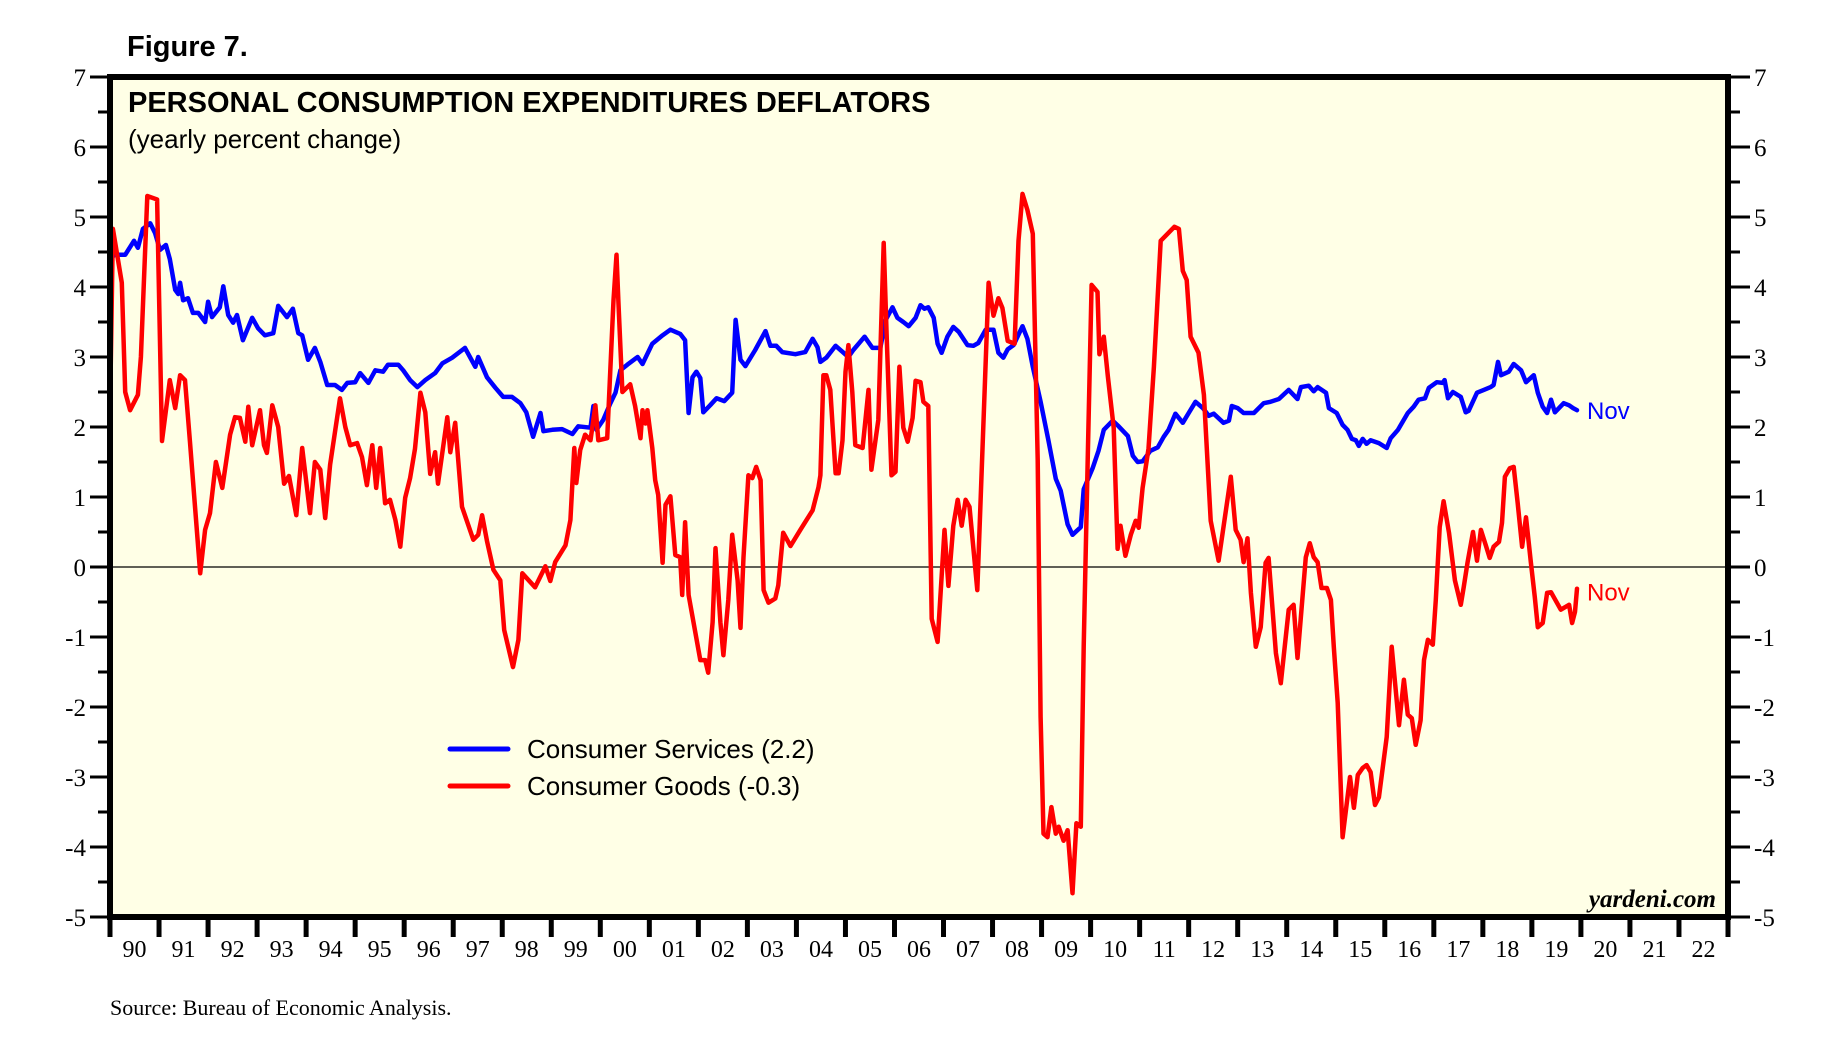 The image size is (1848, 1056). What do you see at coordinates (968, 950) in the screenshot?
I see `x-tick-label: 07` at bounding box center [968, 950].